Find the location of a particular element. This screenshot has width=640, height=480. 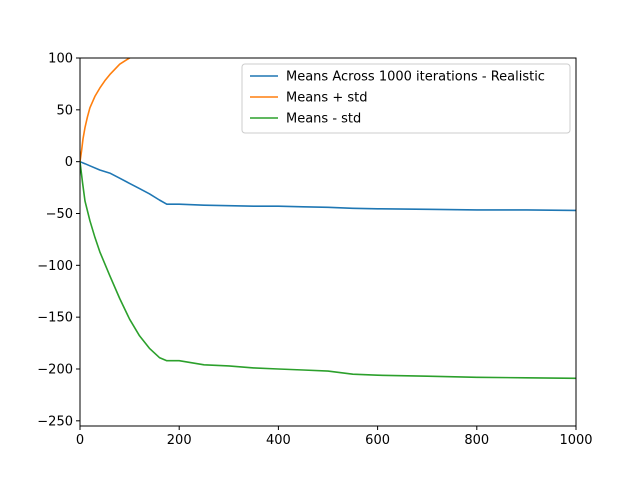

y-tick-label: −250 is located at coordinates (55, 421).